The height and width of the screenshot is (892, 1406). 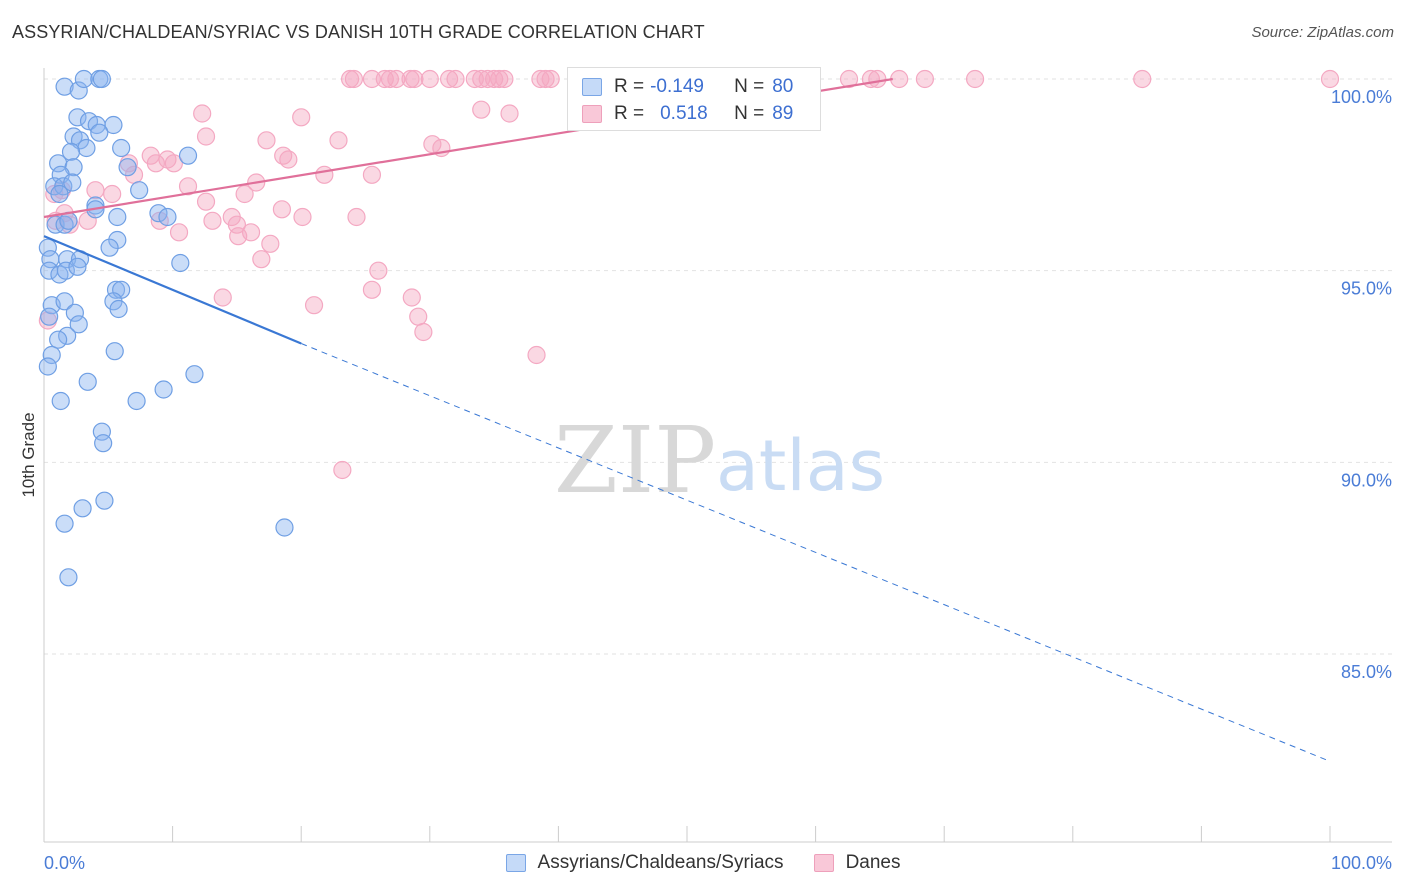 I want to click on danes-swatch, so click(x=823, y=863).